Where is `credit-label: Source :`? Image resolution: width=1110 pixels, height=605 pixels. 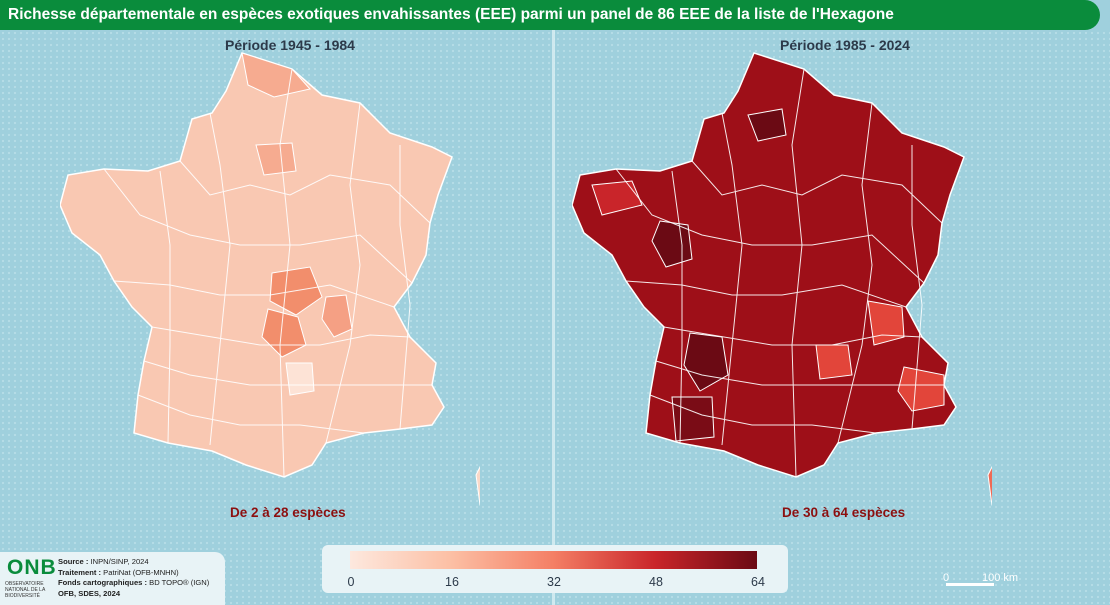
credit-label: Source : is located at coordinates (73, 561).